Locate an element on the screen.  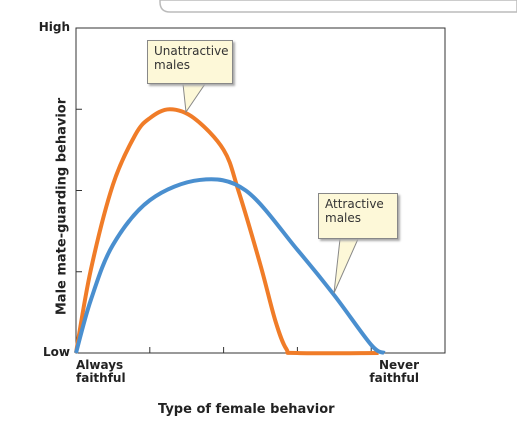
series-label: Attractive males is located at coordinates (358, 216).